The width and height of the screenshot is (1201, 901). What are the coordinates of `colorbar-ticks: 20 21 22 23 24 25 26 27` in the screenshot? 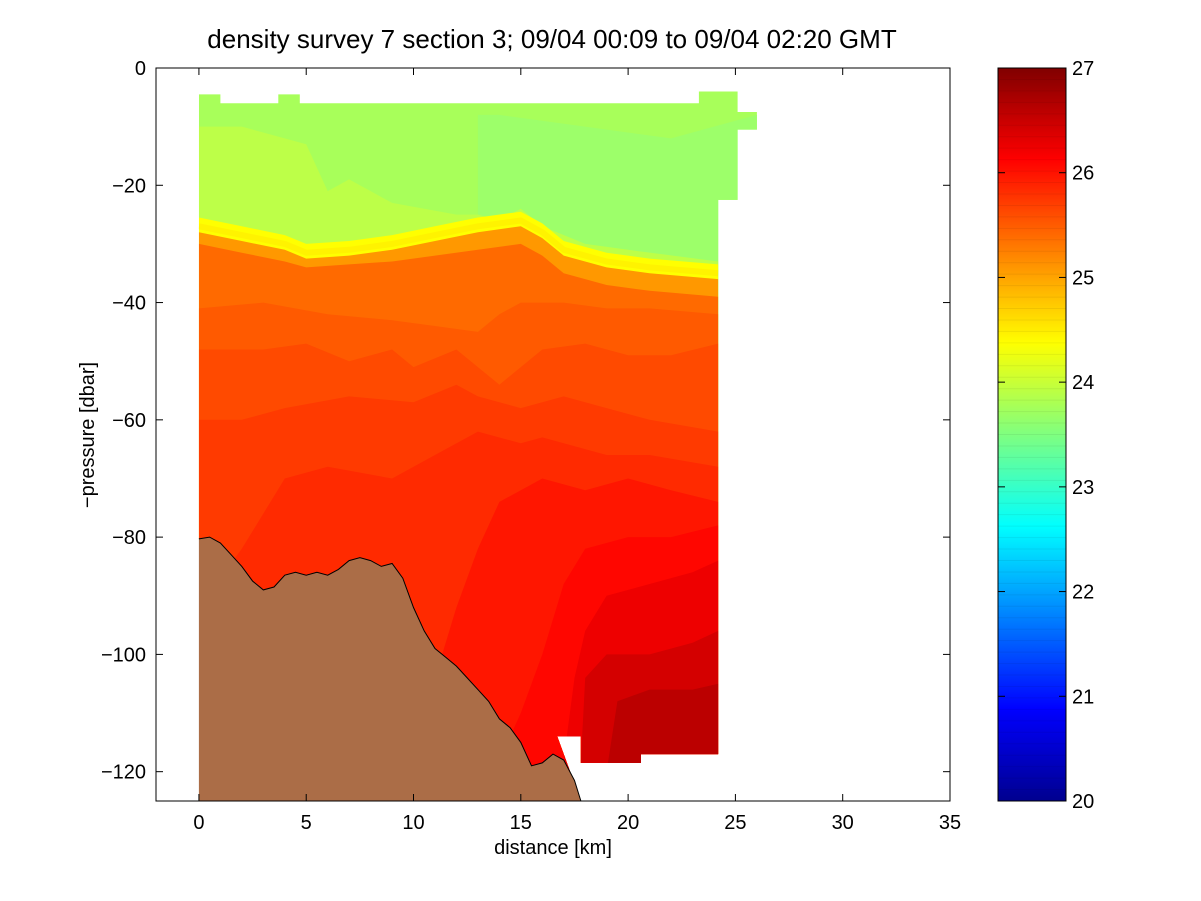 It's located at (1046, 435).